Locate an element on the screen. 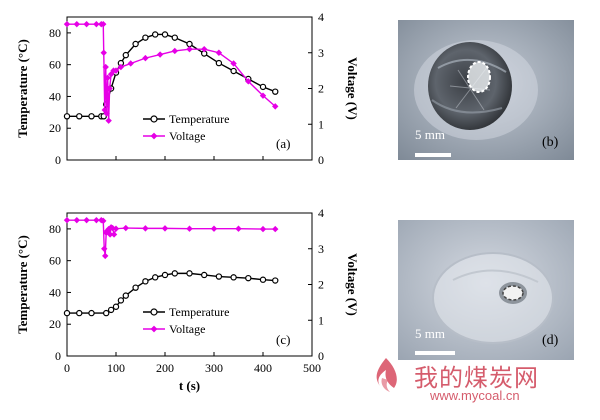 This screenshot has width=600, height=420. series-line is located at coordinates (171, 237).